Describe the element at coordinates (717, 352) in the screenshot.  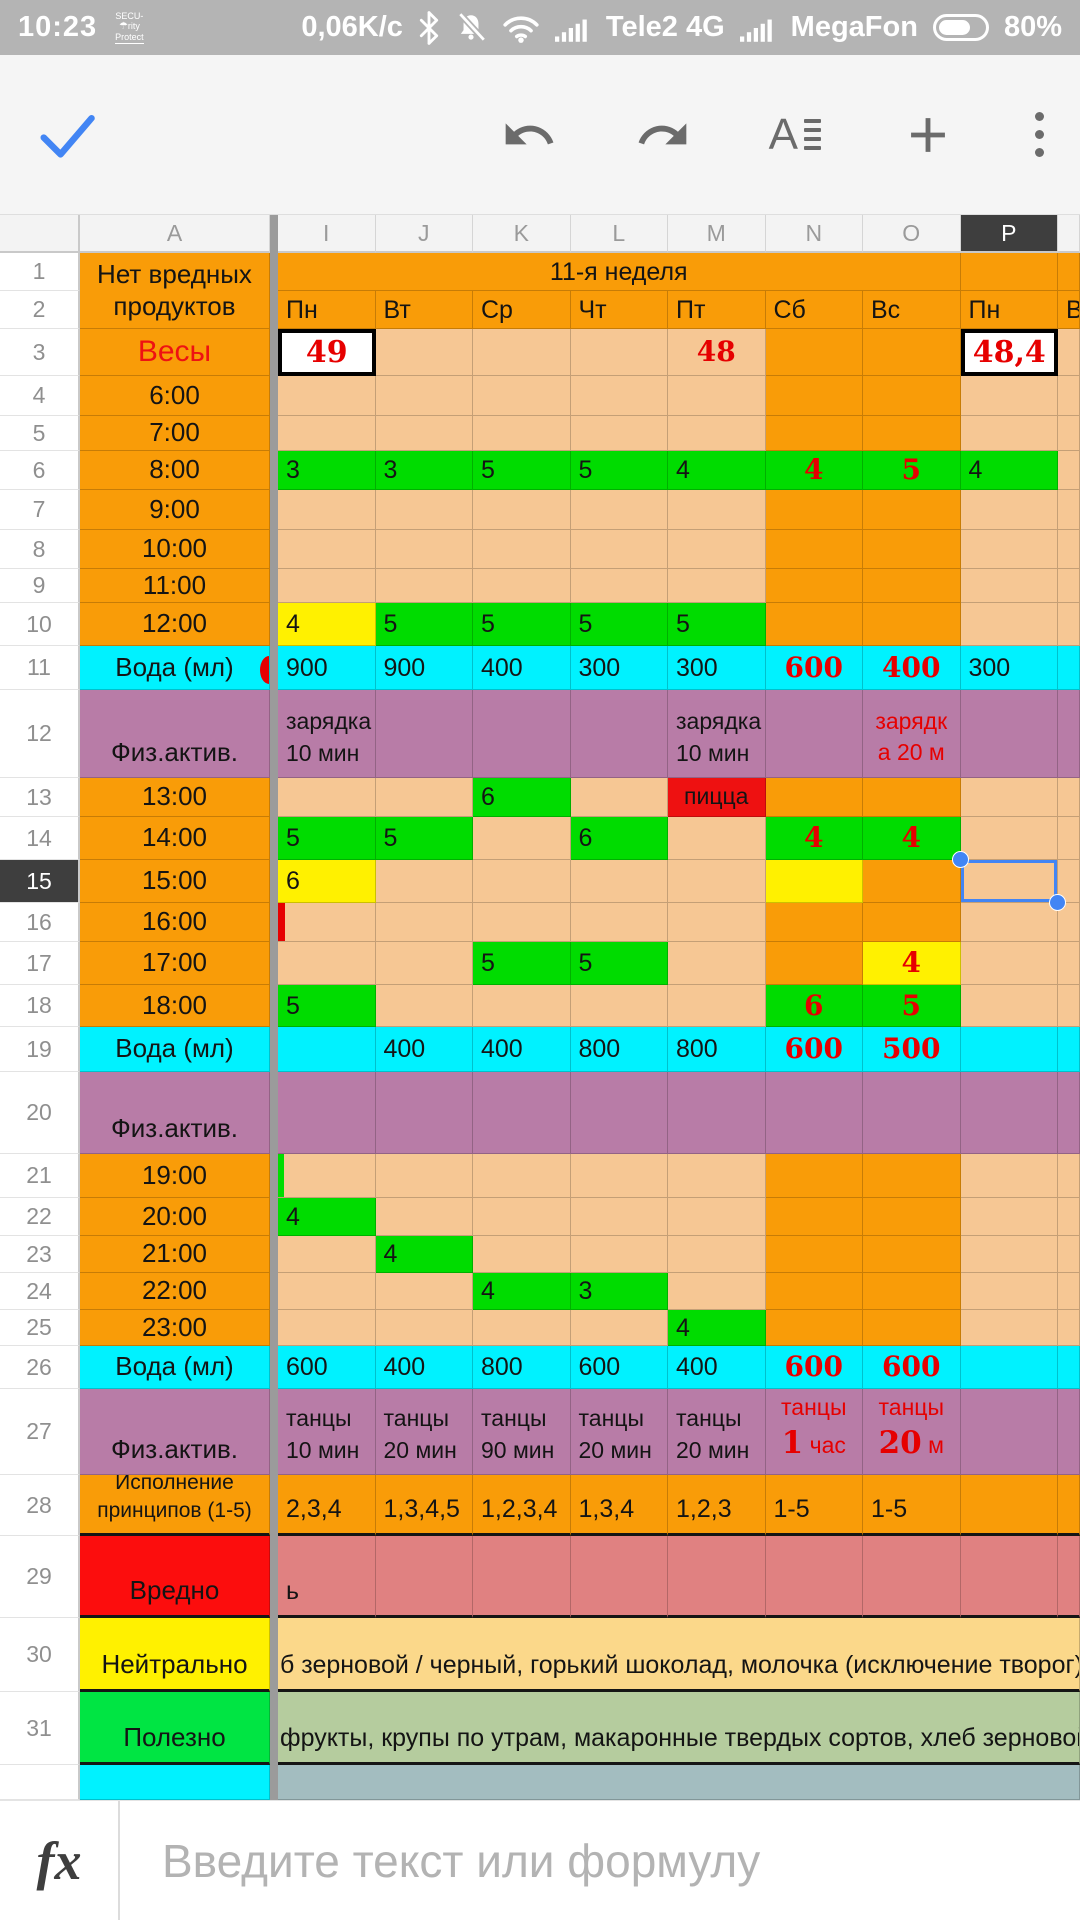
I see `cell-M3: 48` at that location.